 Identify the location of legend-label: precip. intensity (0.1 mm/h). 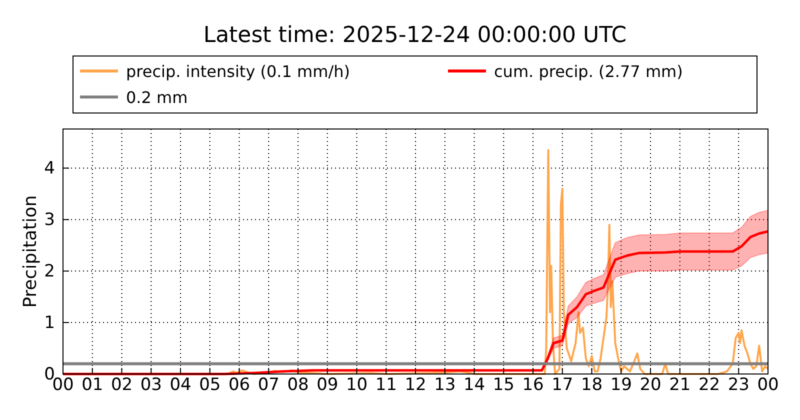
(238, 71).